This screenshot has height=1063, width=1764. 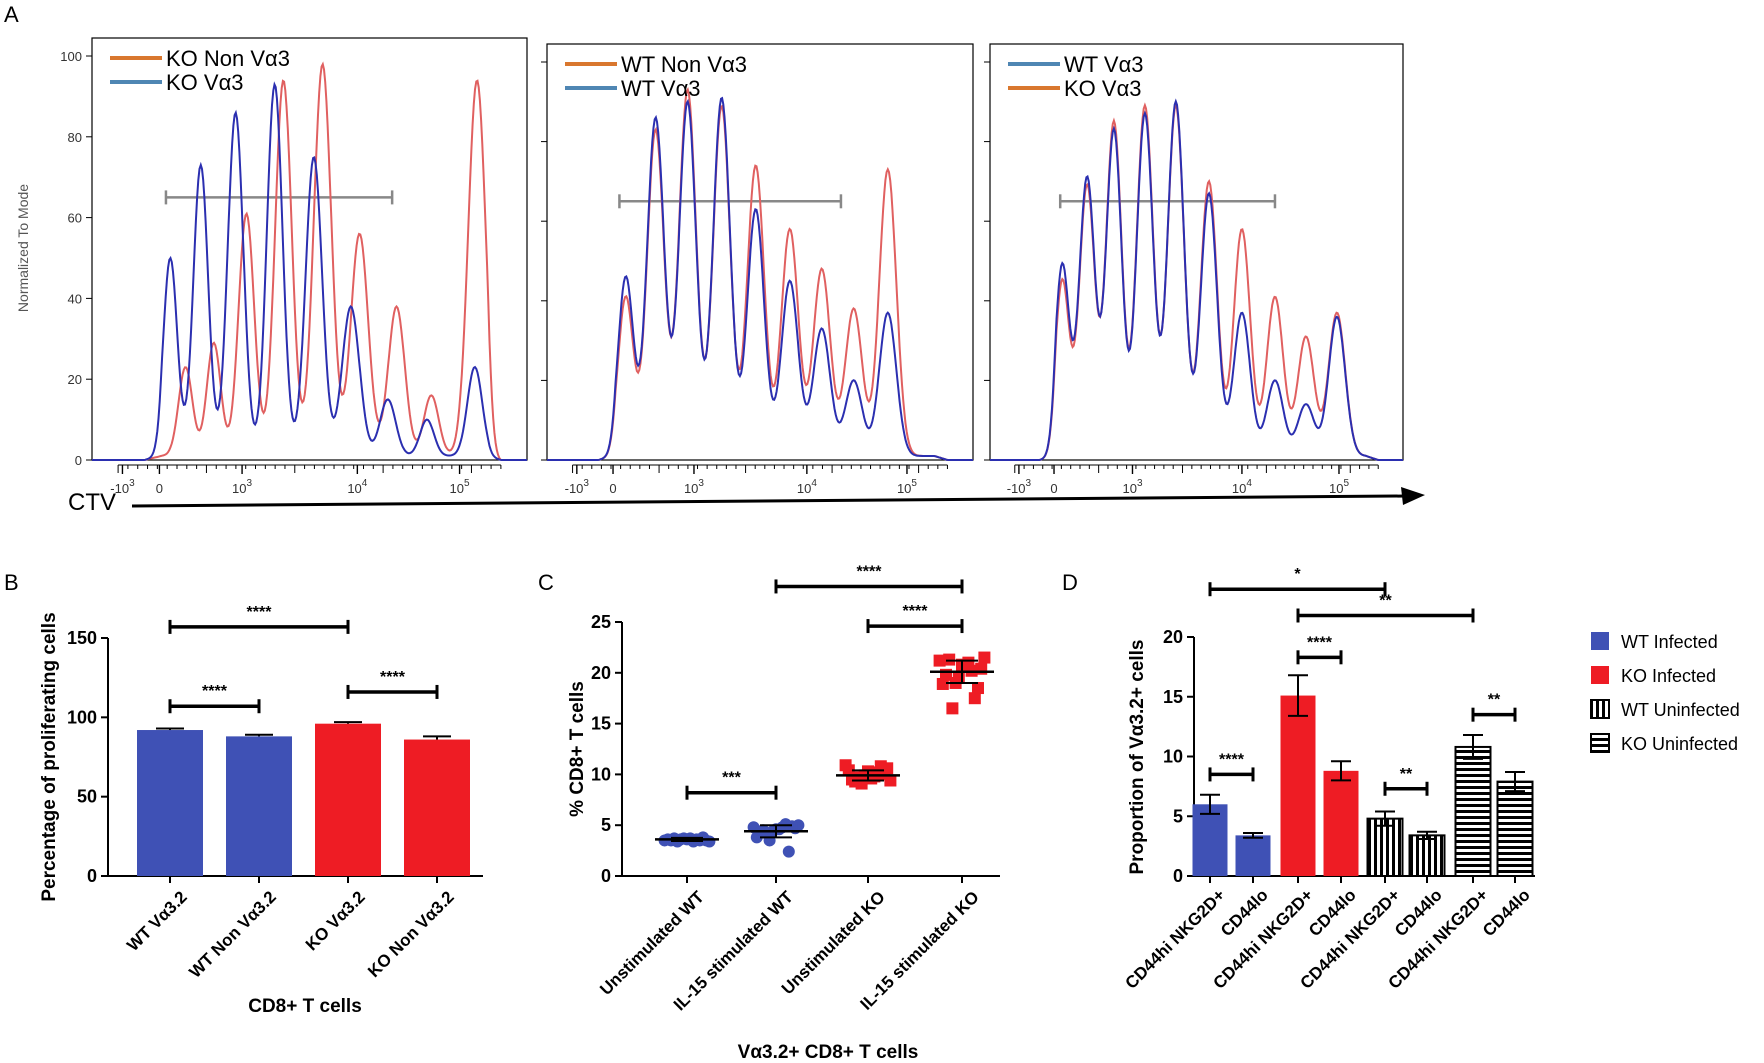 What do you see at coordinates (1515, 828) in the screenshot?
I see `bar-ko_uninf-cd44lo` at bounding box center [1515, 828].